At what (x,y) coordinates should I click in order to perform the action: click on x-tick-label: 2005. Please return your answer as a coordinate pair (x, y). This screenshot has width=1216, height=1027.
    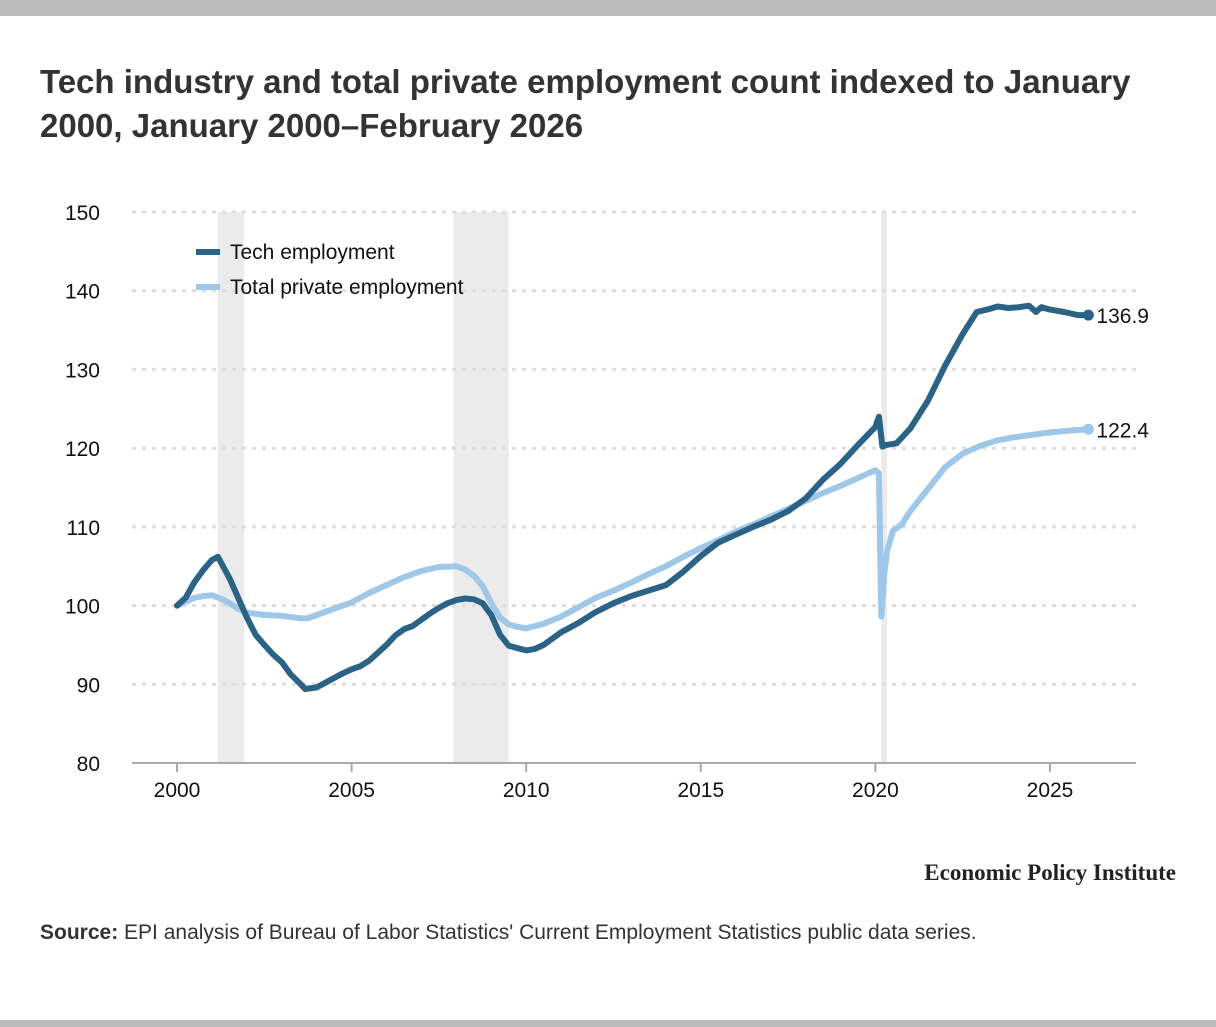
    Looking at the image, I should click on (351, 790).